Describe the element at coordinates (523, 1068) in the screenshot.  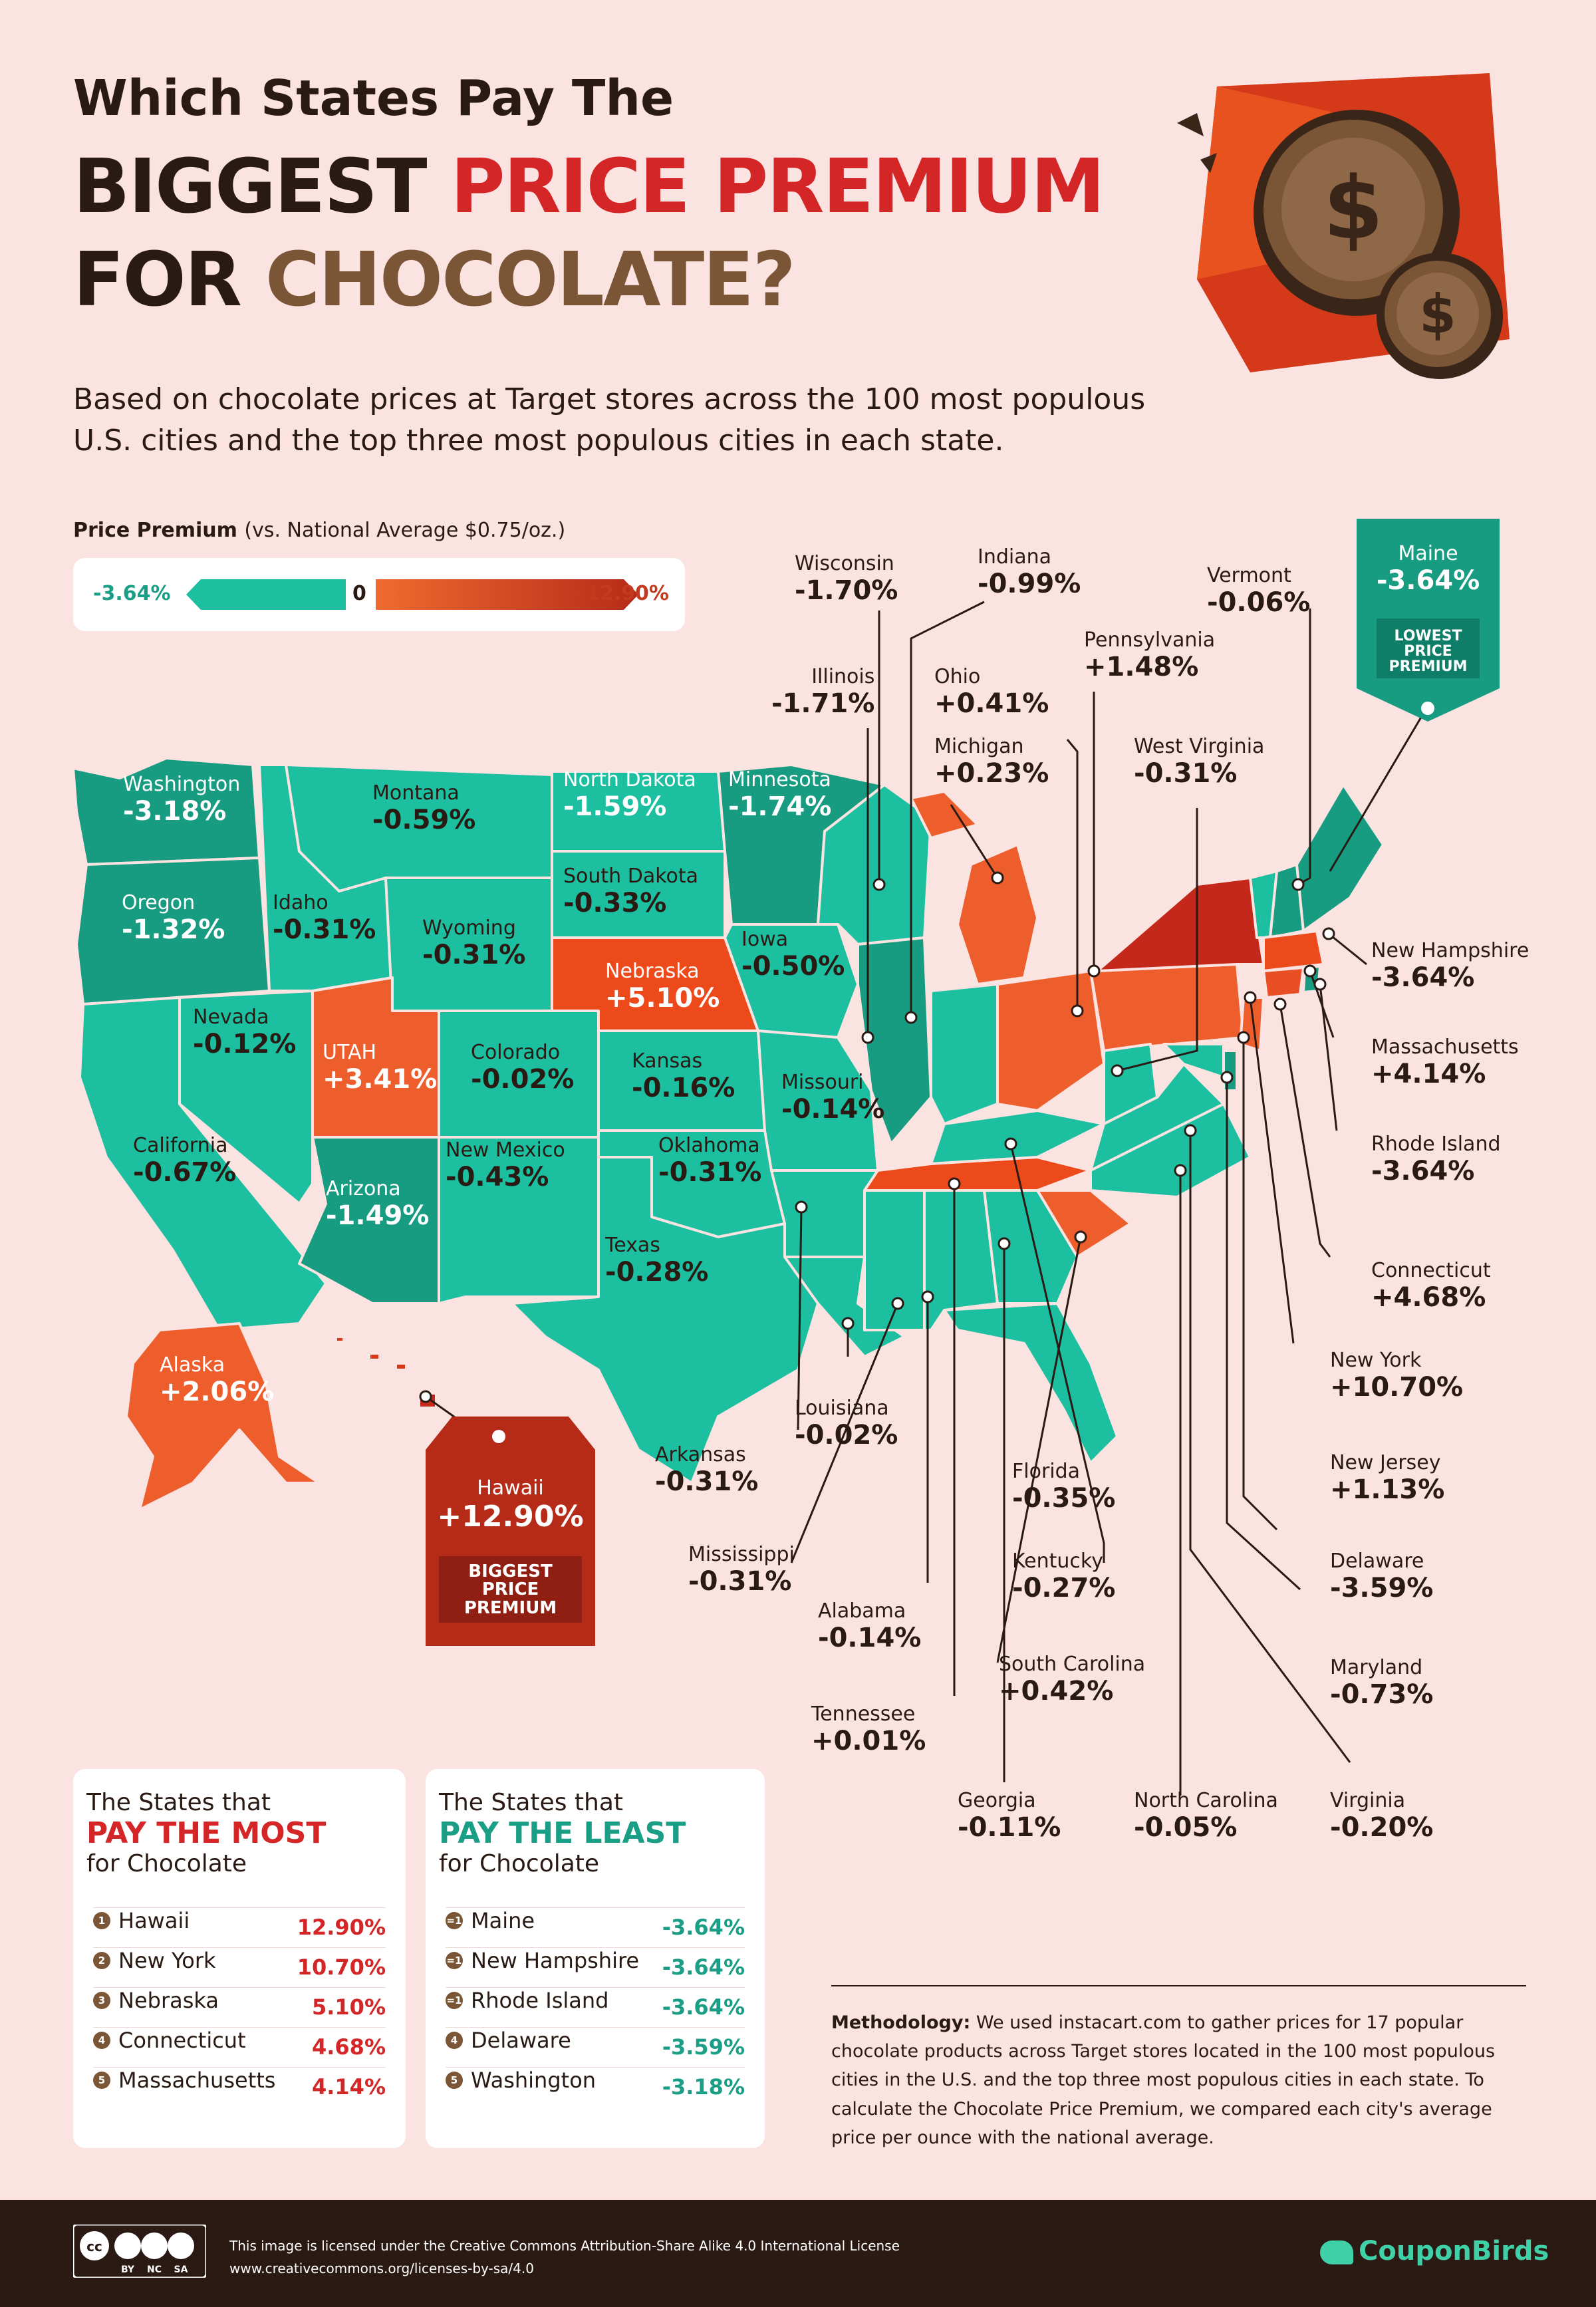
I see `label-colorado: Colorado -0.02%` at that location.